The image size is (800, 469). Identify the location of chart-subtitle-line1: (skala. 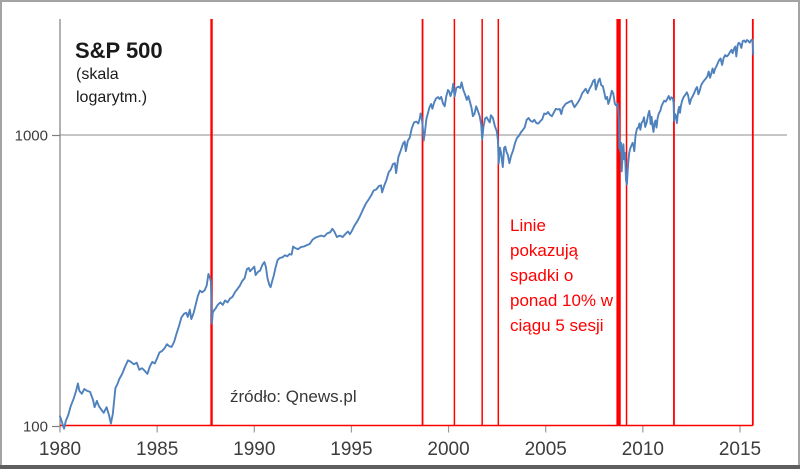
(97, 74).